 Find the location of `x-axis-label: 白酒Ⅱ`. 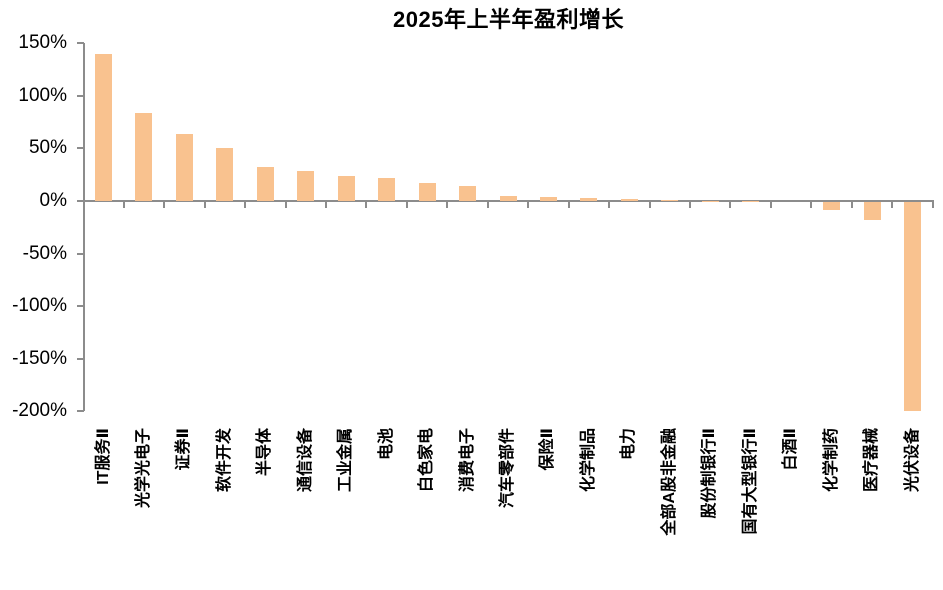

x-axis-label: 白酒Ⅱ is located at coordinates (791, 449).